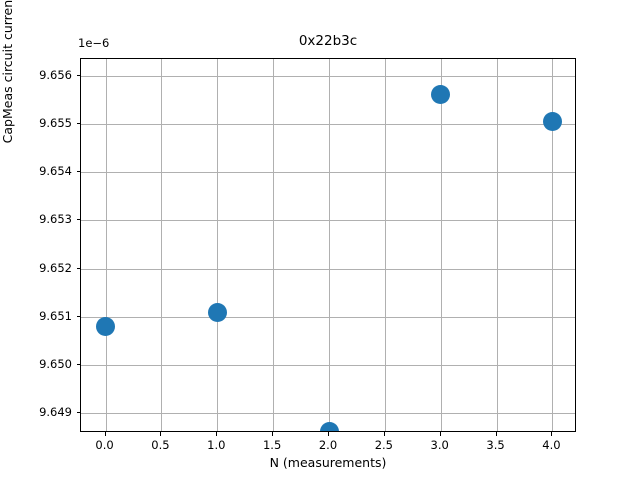  Describe the element at coordinates (216, 445) in the screenshot. I see `x-tick-label: 1.0` at that location.